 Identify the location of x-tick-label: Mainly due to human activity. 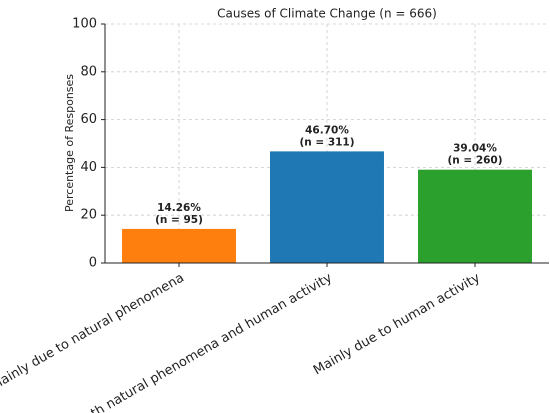
(397, 324).